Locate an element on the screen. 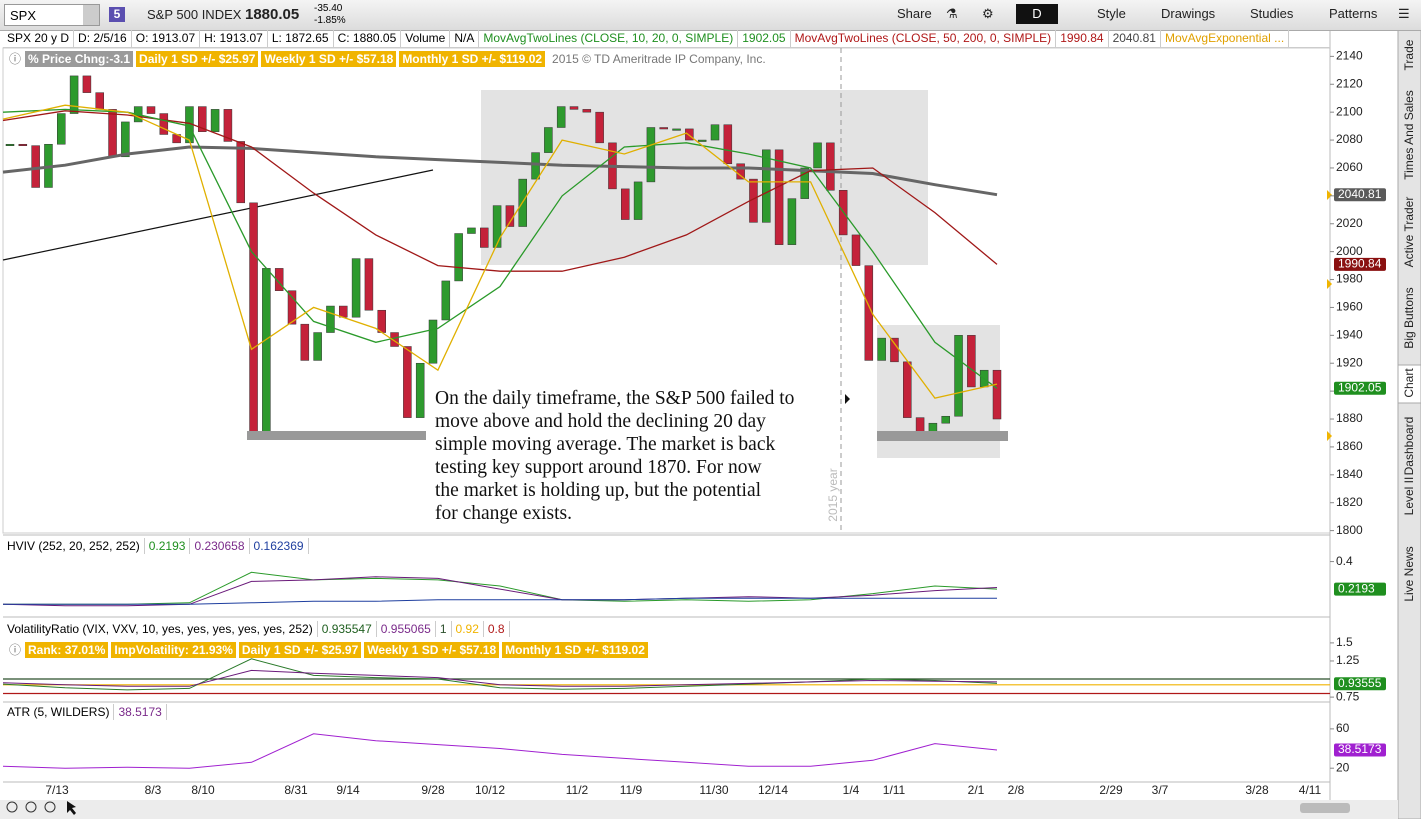  y-tick-label: 1860 is located at coordinates (1349, 446).